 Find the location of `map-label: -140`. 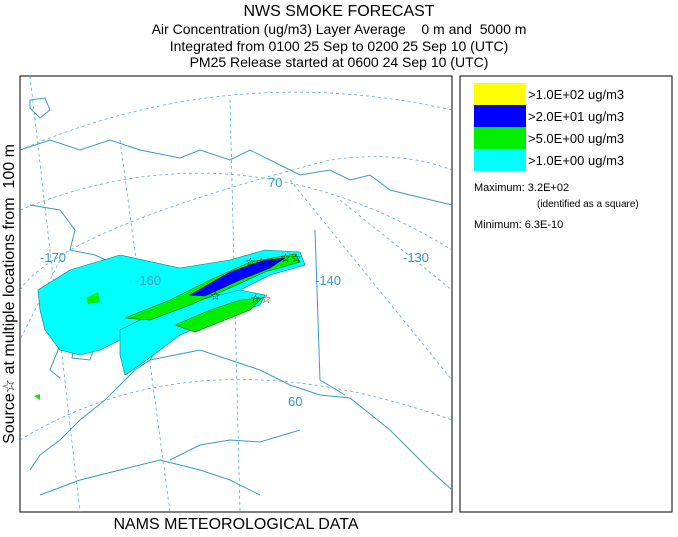

map-label: -140 is located at coordinates (328, 280).